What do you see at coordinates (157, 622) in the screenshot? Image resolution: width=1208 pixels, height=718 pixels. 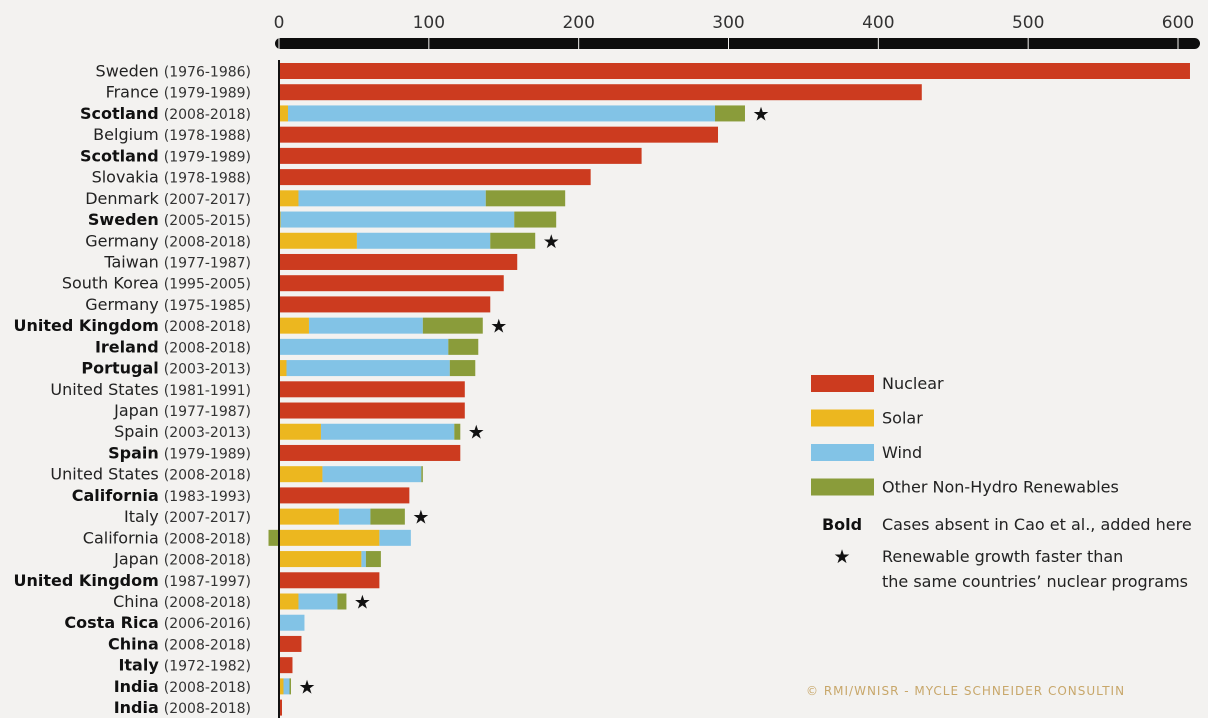 I see `category-label: Costa Rica (2006-2016)` at bounding box center [157, 622].